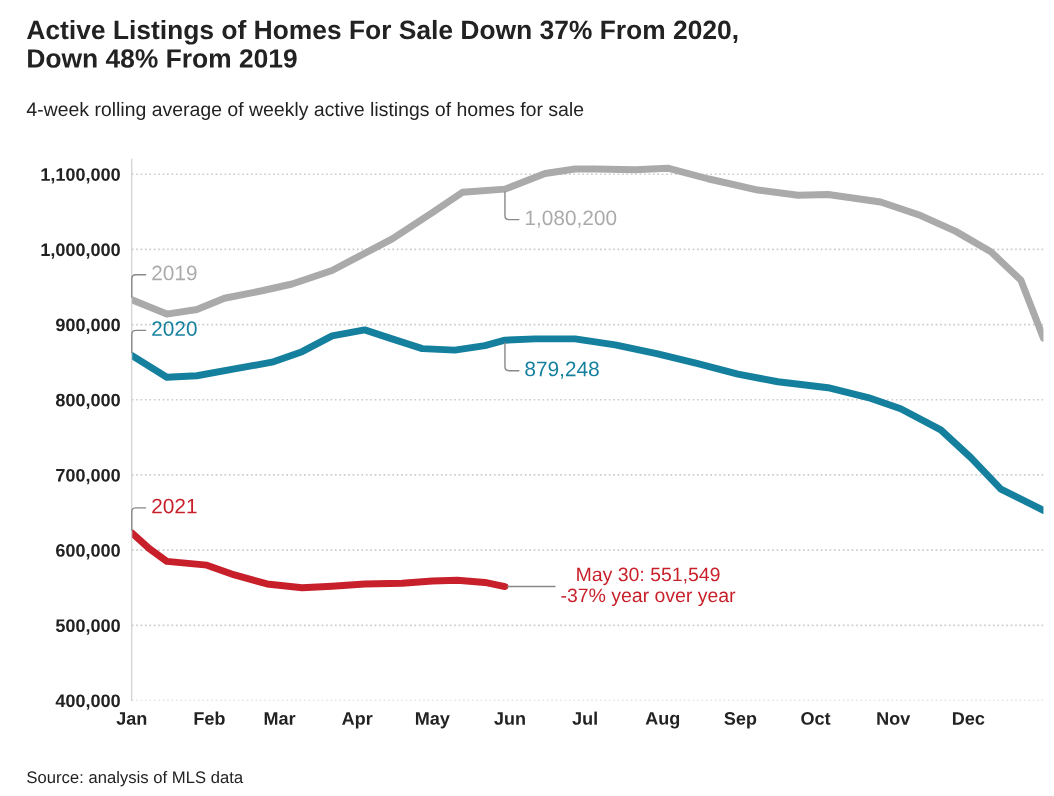  Describe the element at coordinates (584, 718) in the screenshot. I see `x-tick-label: Jul` at that location.